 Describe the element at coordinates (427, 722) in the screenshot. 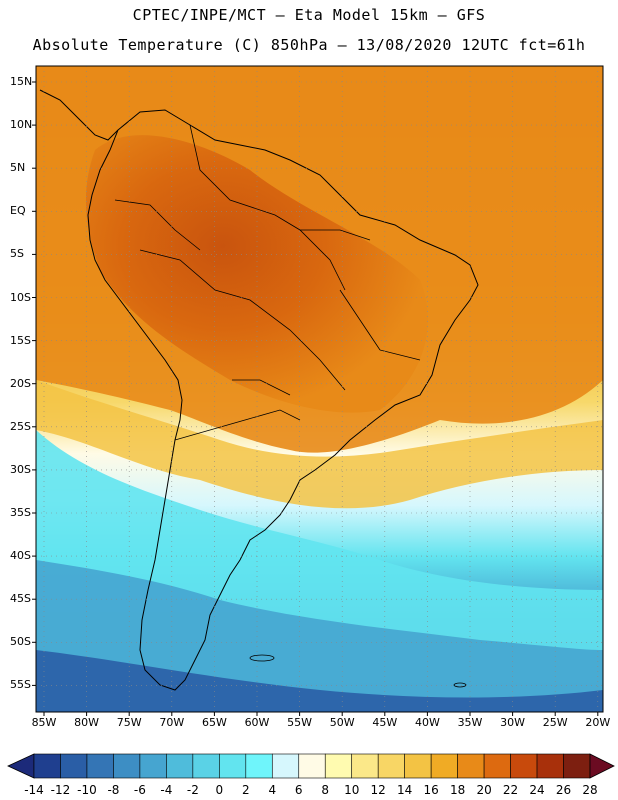

I see `lon-label: 40W` at that location.